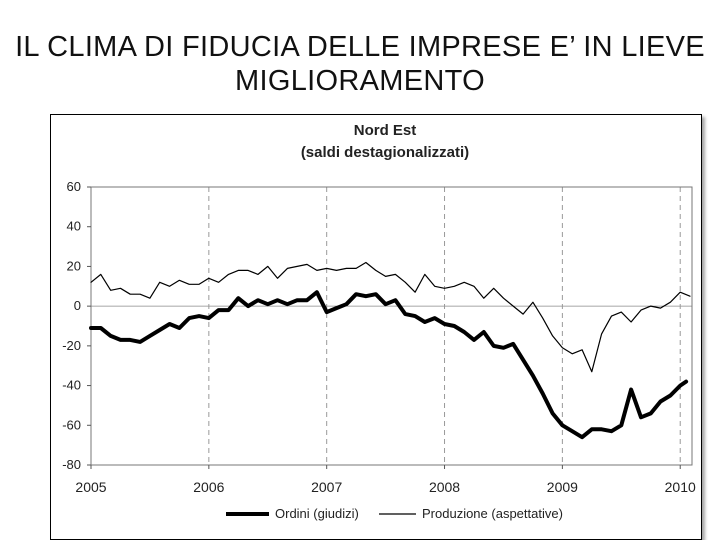 Image resolution: width=720 pixels, height=540 pixels. What do you see at coordinates (71, 424) in the screenshot?
I see `y-tick-label: -60` at bounding box center [71, 424].